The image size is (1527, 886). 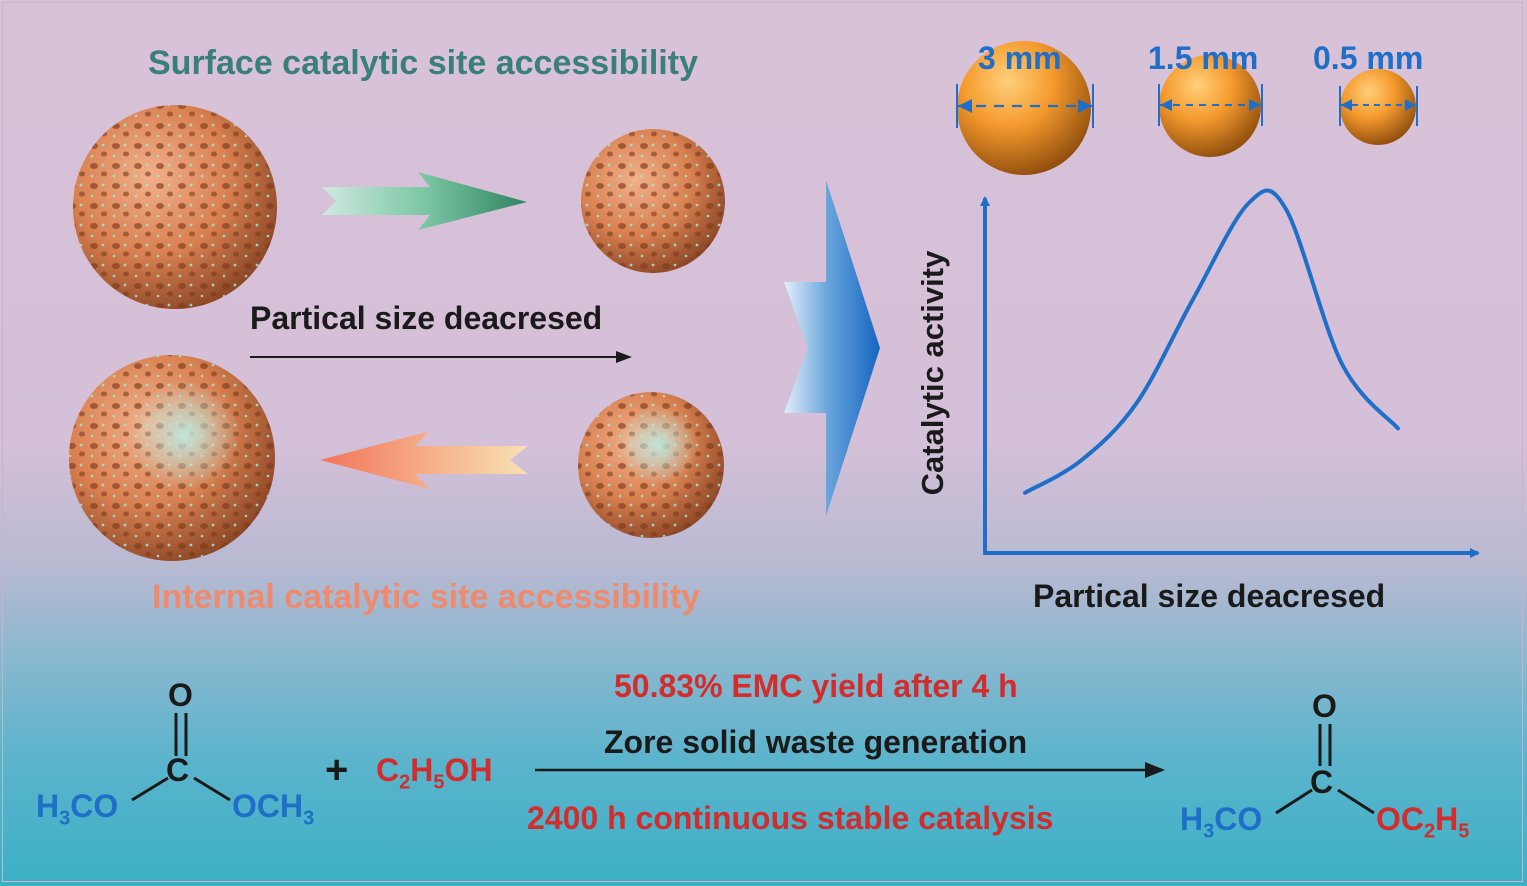 I want to click on small-porous-sphere-bottom, so click(x=651, y=465).